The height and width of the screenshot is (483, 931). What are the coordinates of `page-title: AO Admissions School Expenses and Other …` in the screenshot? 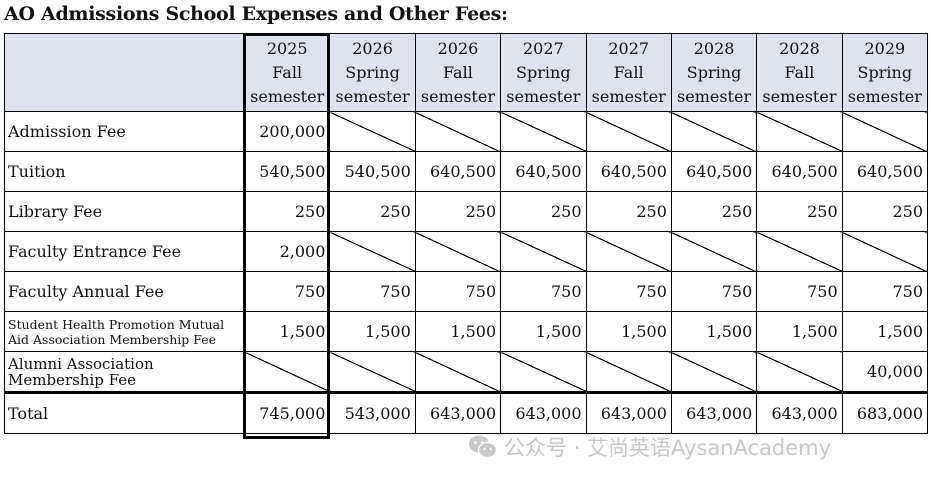 It's located at (256, 14).